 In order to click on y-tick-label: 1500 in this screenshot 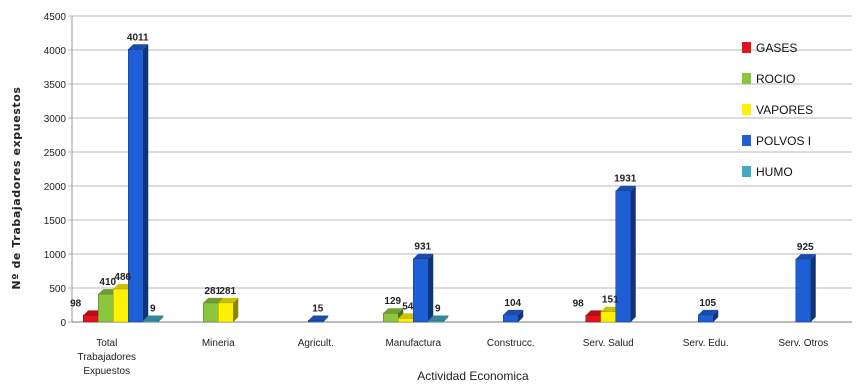, I will do `click(55, 221)`.